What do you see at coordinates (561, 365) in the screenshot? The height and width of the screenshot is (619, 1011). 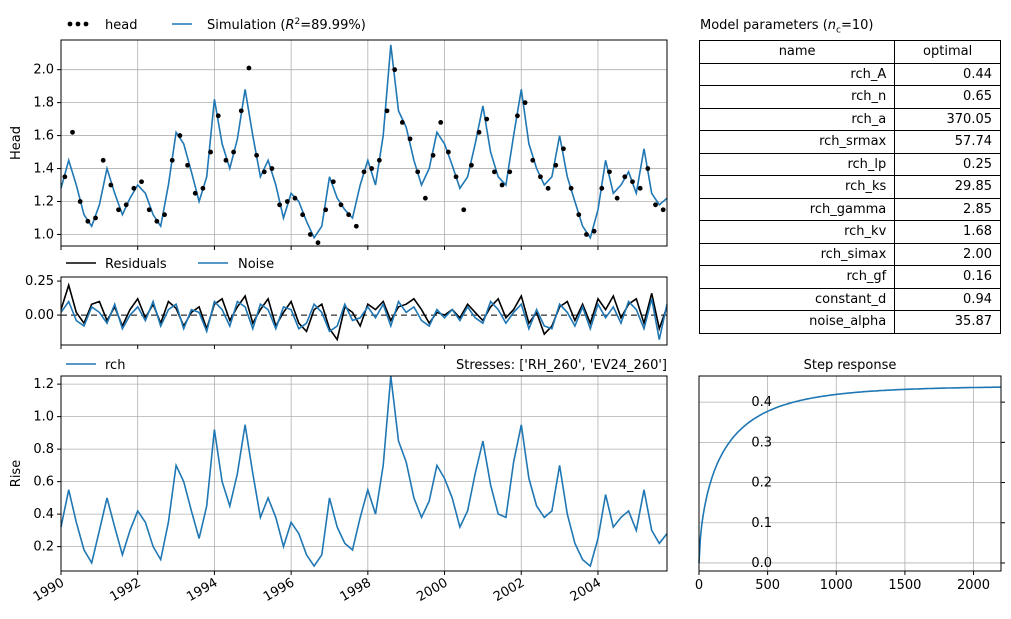 I see `stresses-title: Stresses: ['RH_260', 'EV24_260']` at bounding box center [561, 365].